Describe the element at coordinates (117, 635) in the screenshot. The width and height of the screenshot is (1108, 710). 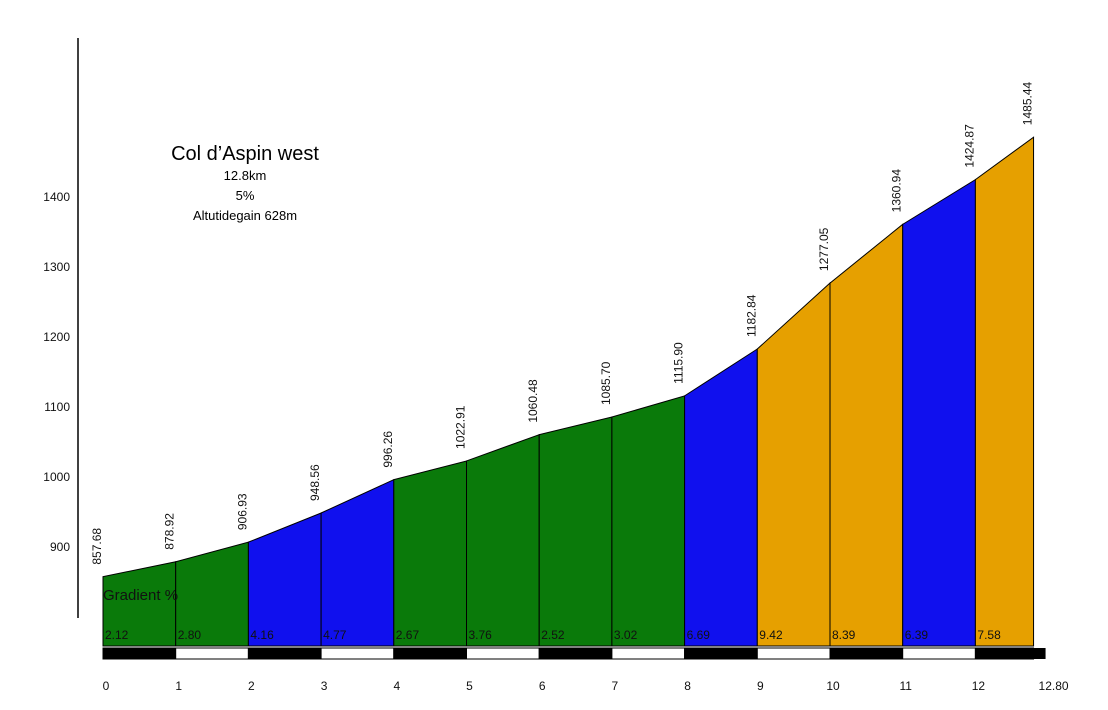
I see `gradient-value-label: 2.12` at that location.